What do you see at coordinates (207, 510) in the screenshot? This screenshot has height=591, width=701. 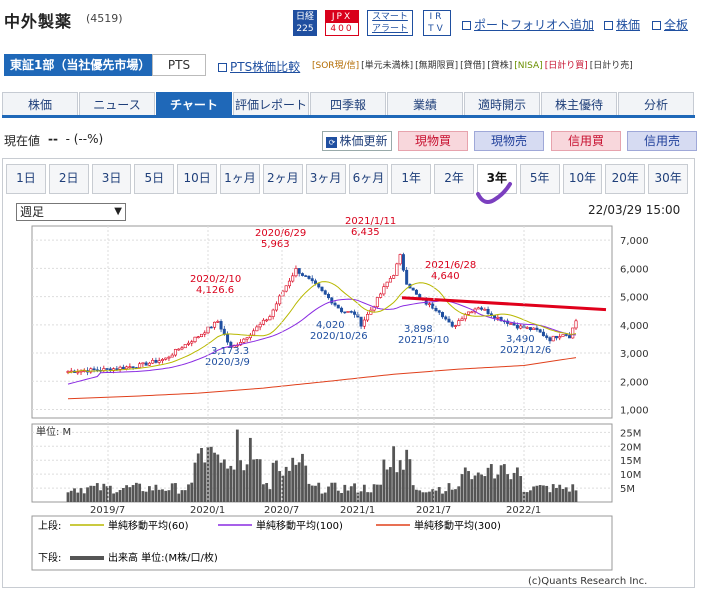 I see `x-tick-label: 2020/1` at bounding box center [207, 510].